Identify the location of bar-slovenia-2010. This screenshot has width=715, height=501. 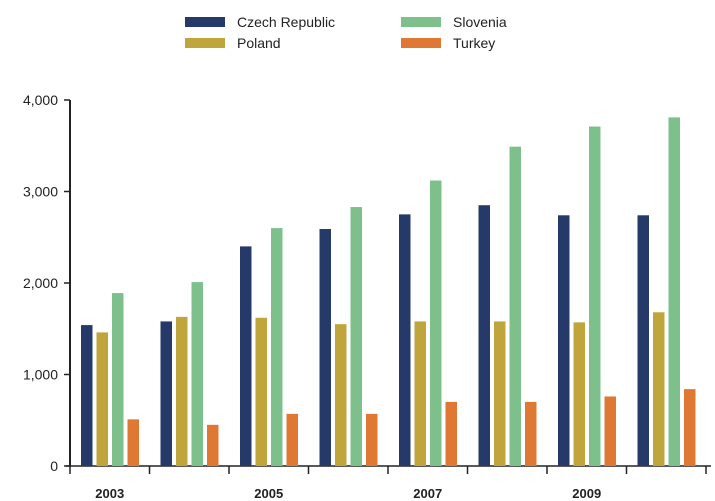
(674, 291).